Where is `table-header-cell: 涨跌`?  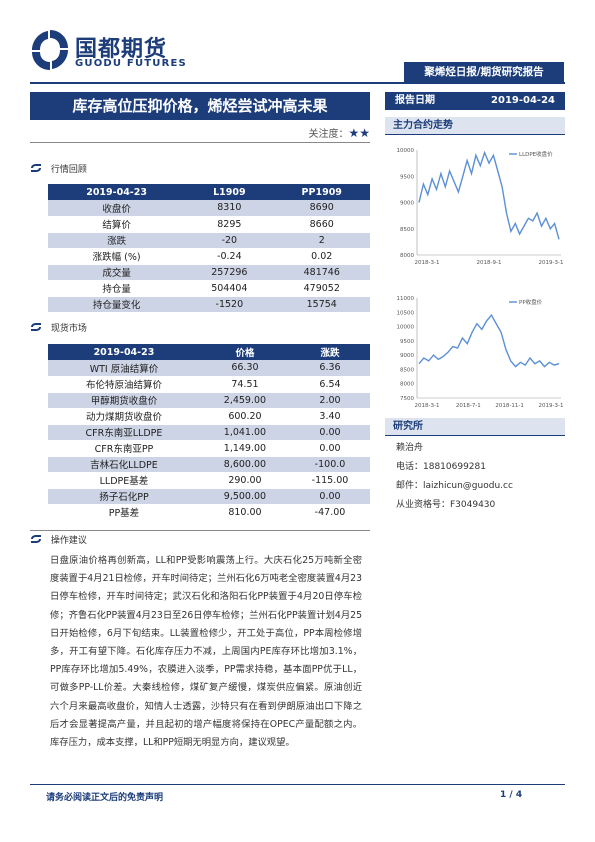 table-header-cell: 涨跌 is located at coordinates (329, 352).